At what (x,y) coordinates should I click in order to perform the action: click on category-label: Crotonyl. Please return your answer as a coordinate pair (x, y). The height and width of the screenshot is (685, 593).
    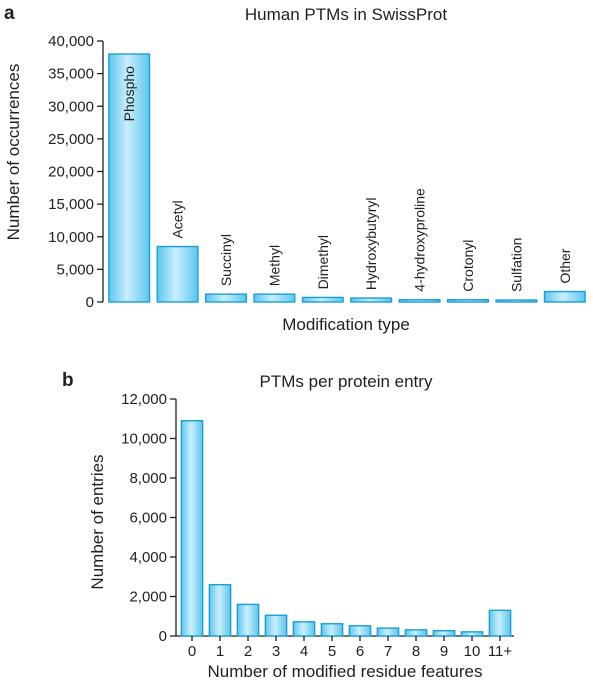
    Looking at the image, I should click on (468, 266).